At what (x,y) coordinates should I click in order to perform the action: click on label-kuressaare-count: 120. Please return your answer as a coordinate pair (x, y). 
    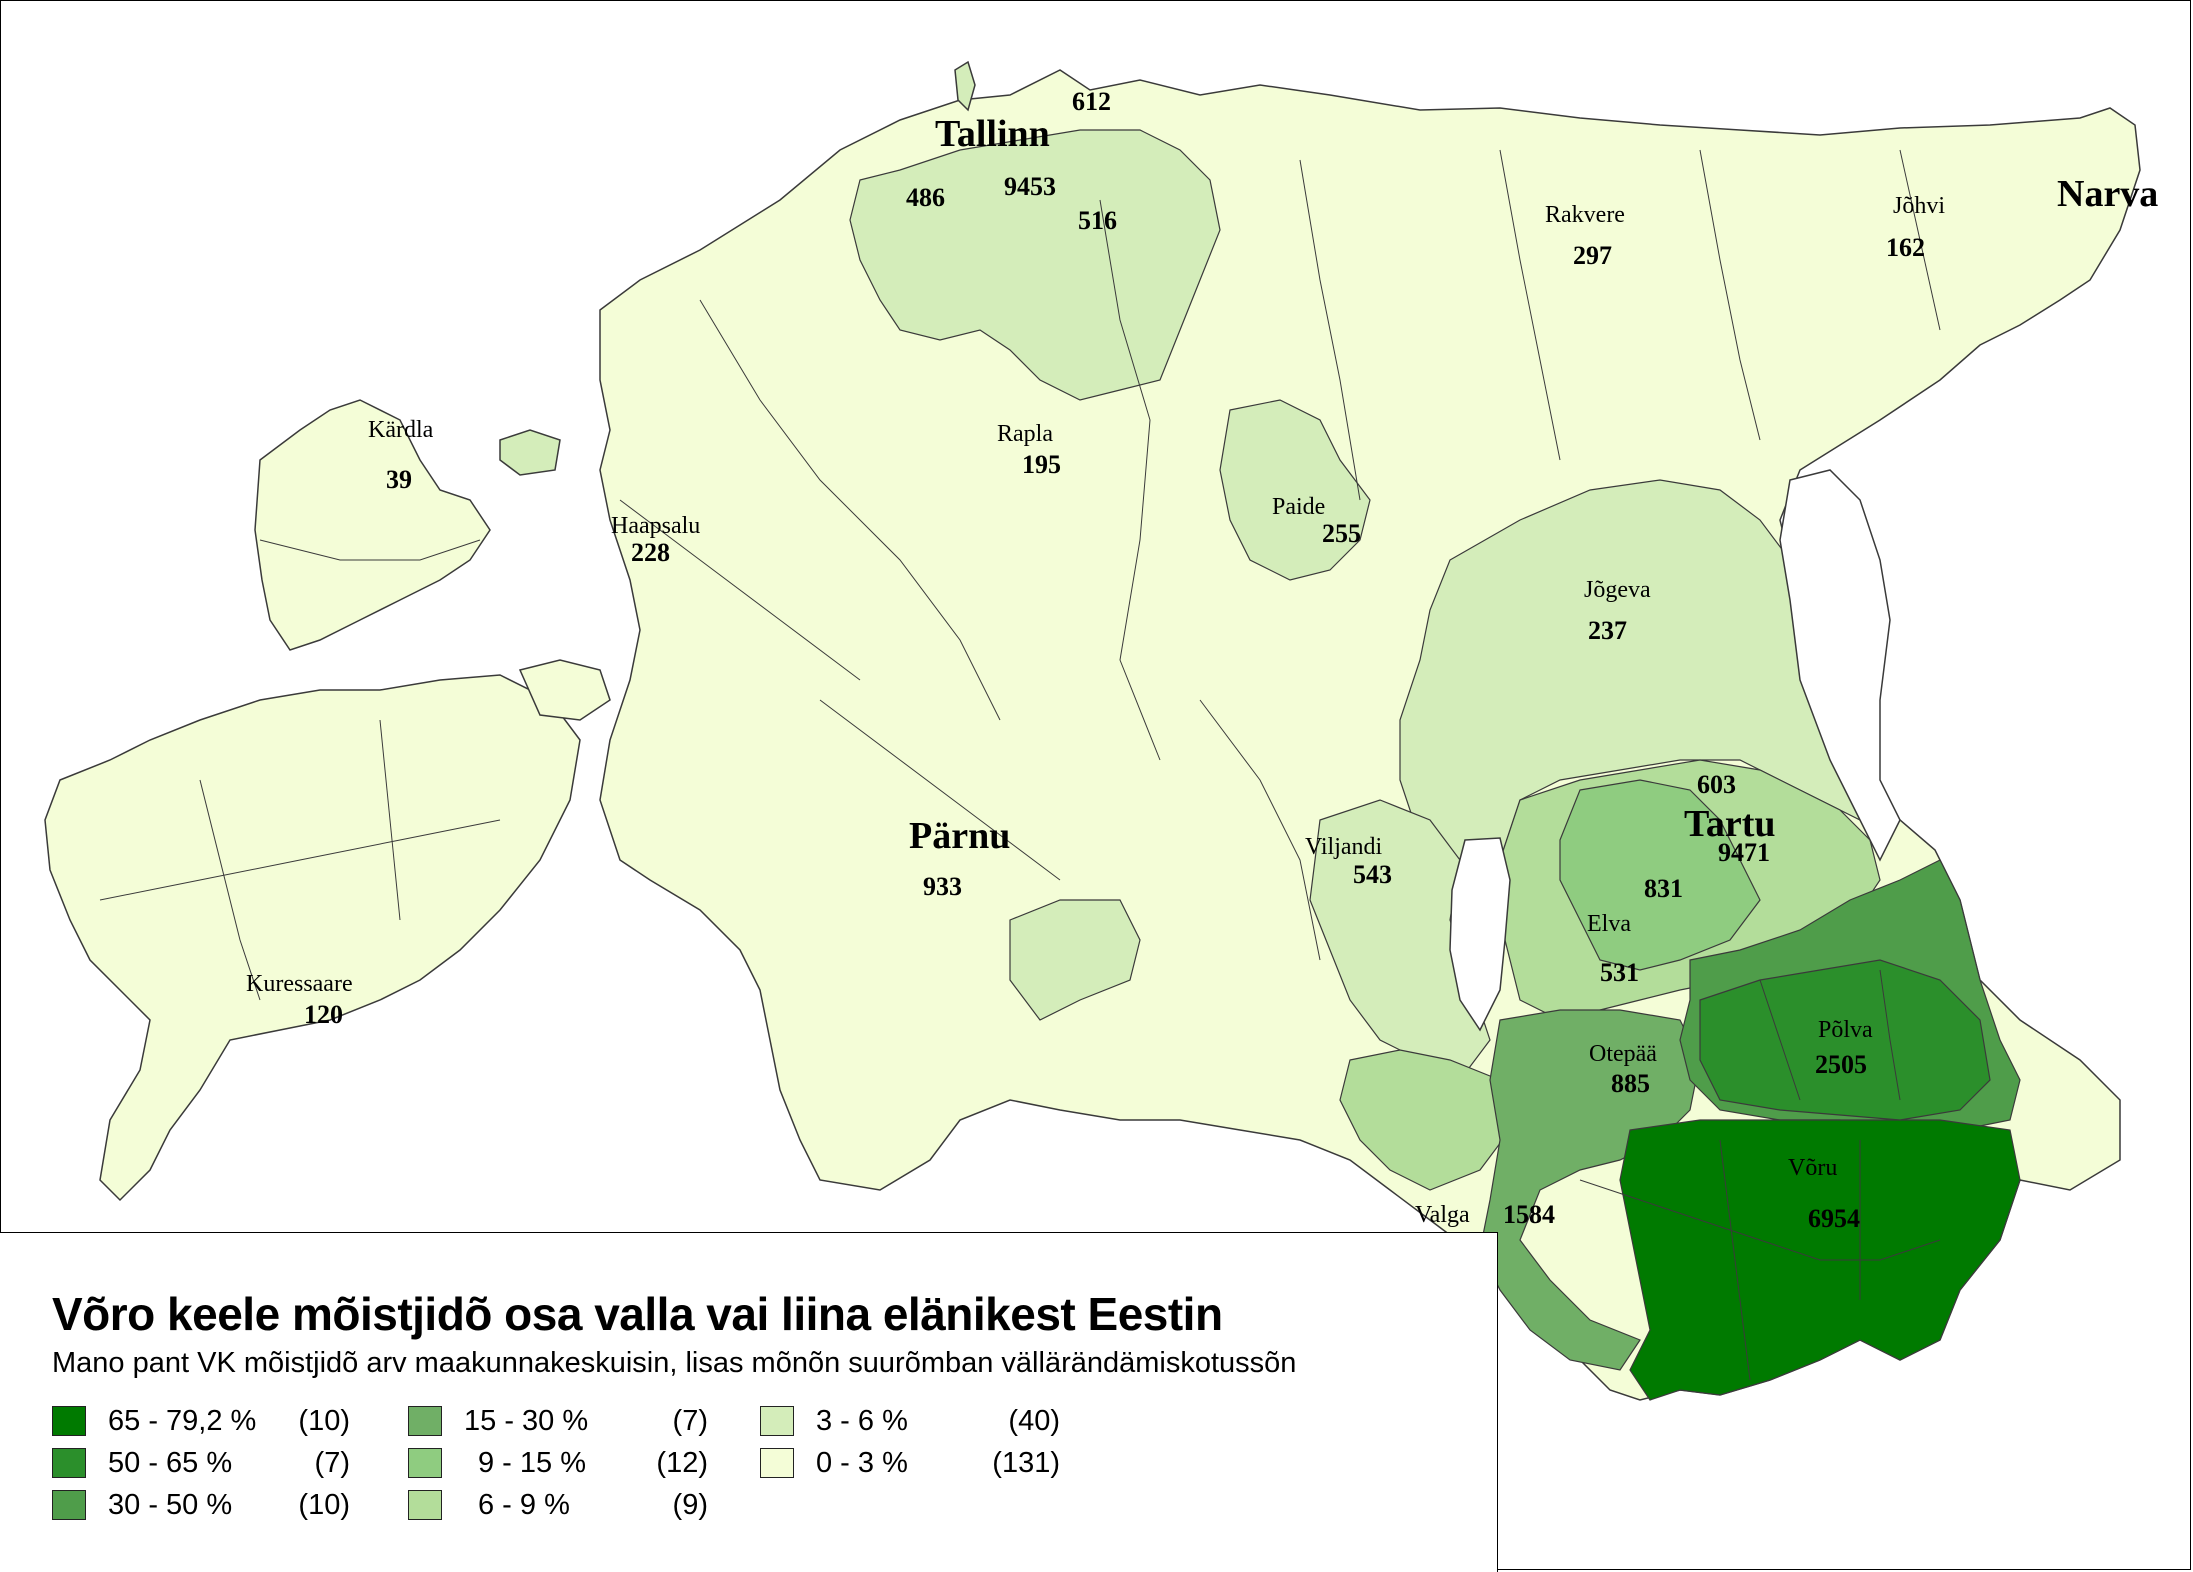
    Looking at the image, I should click on (323, 1014).